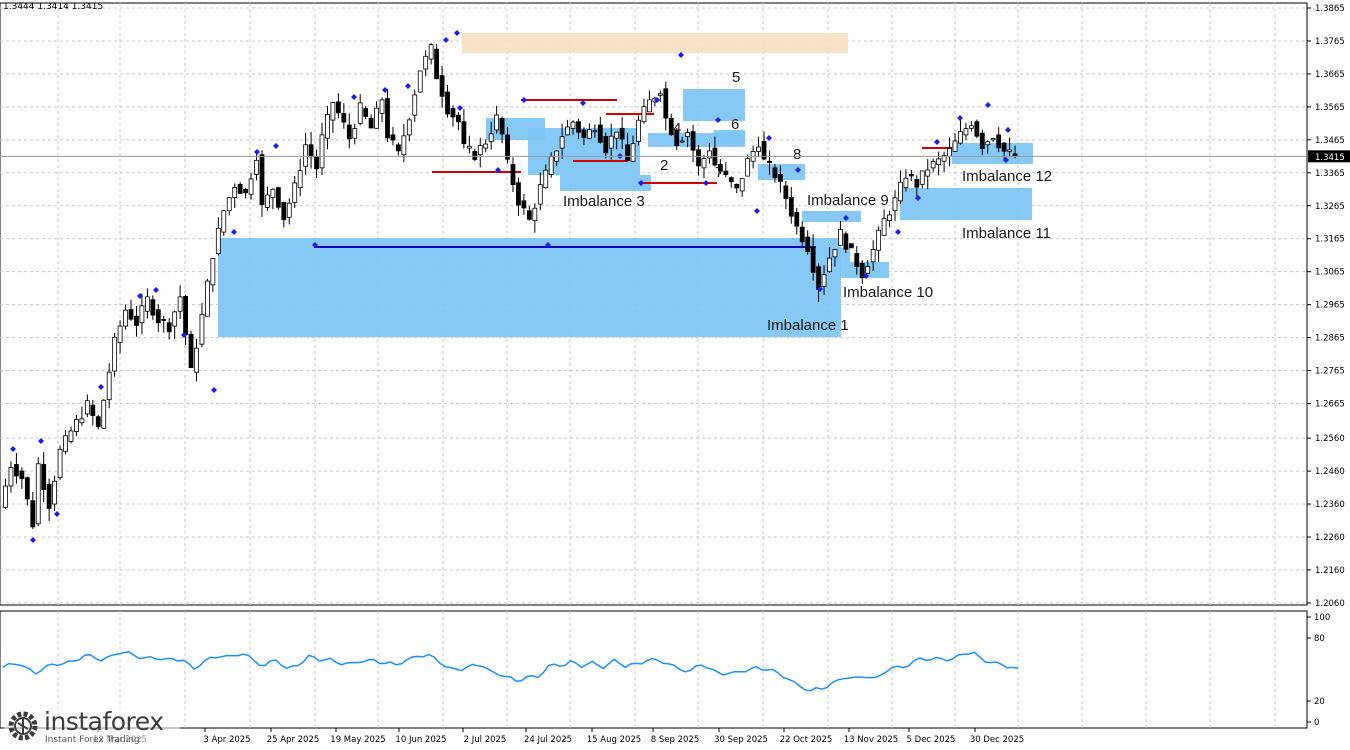 The image size is (1350, 750). Describe the element at coordinates (741, 740) in the screenshot. I see `time-tick-label: 30 Sep 2025` at that location.